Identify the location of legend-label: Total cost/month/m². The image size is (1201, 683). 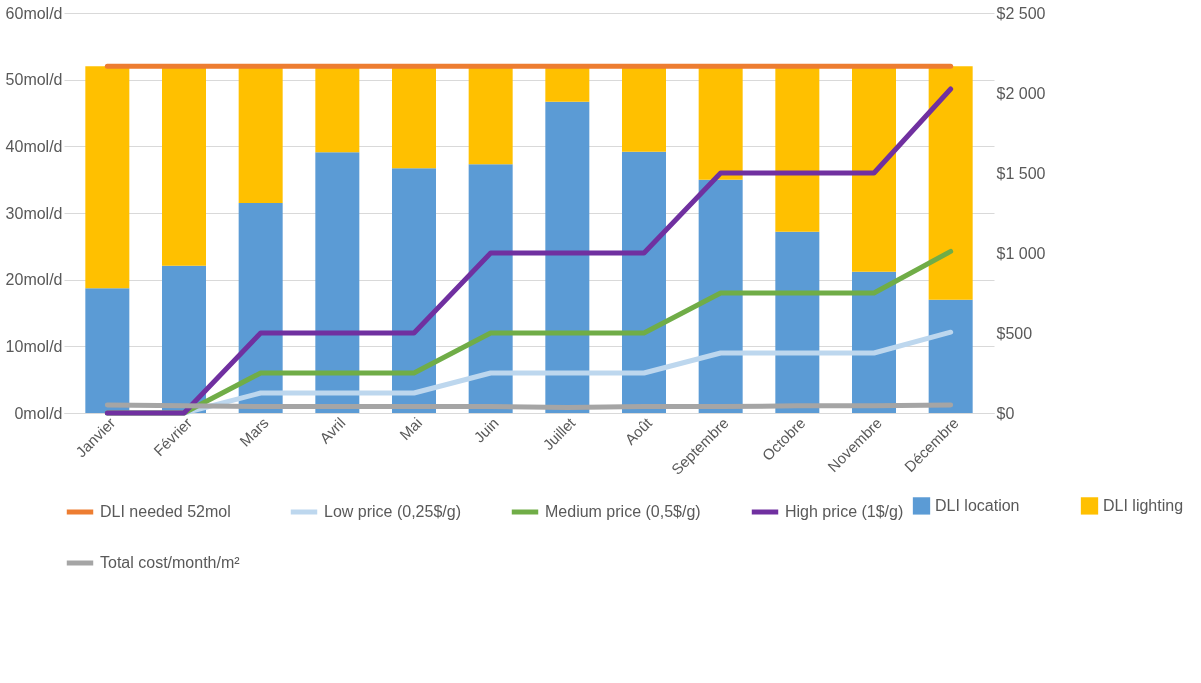
(170, 562).